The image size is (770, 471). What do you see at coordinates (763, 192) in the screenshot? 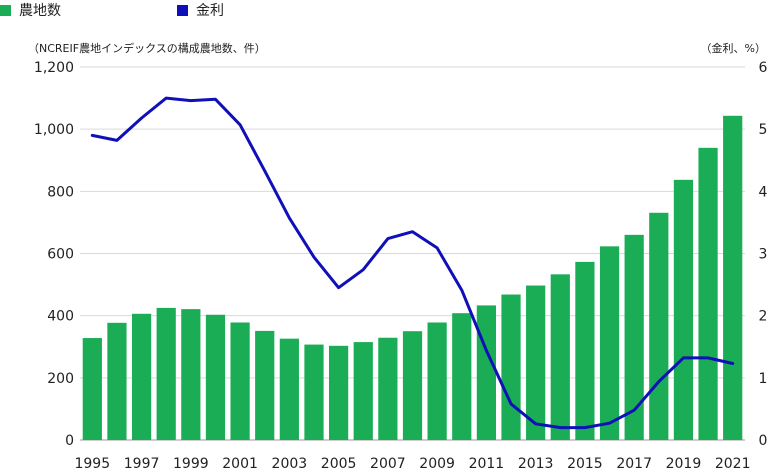
I see `y-right-tick-label: 4` at bounding box center [763, 192].